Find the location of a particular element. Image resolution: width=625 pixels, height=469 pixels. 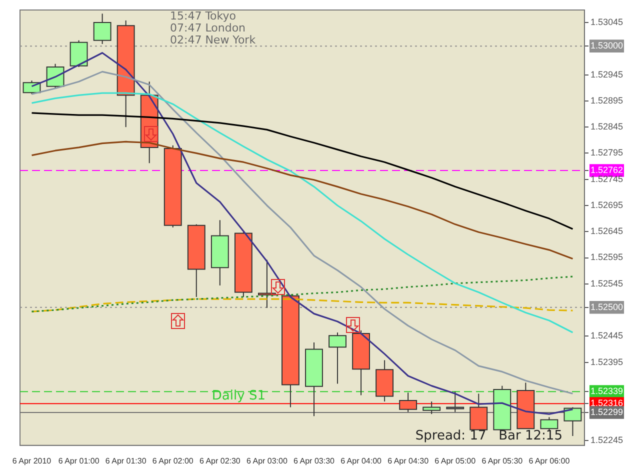

x-tick-label: 6 Apr 01:00 is located at coordinates (79, 461).